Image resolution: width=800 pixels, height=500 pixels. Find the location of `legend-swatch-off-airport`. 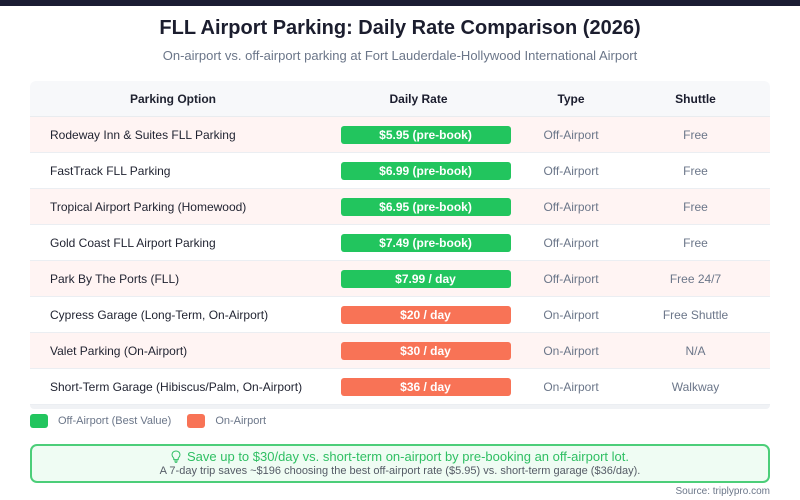

legend-swatch-off-airport is located at coordinates (39, 421).